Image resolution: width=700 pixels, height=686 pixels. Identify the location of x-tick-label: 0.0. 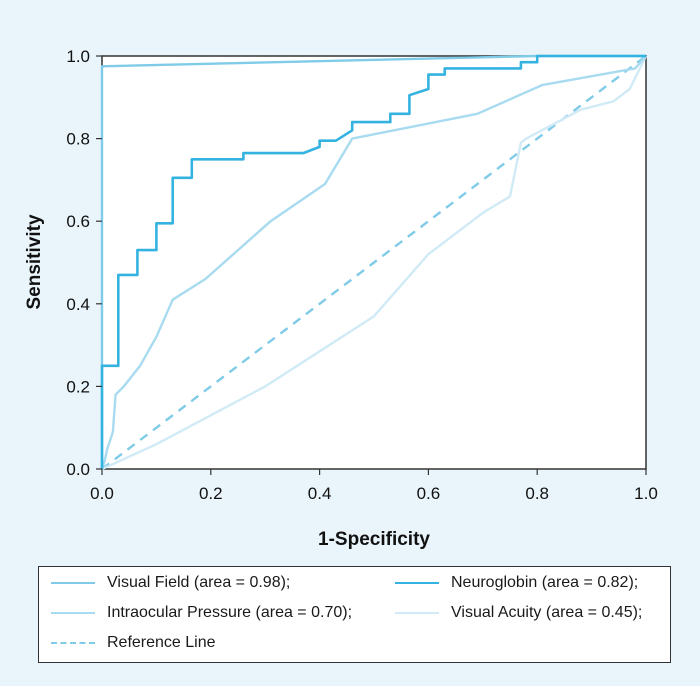
(102, 493).